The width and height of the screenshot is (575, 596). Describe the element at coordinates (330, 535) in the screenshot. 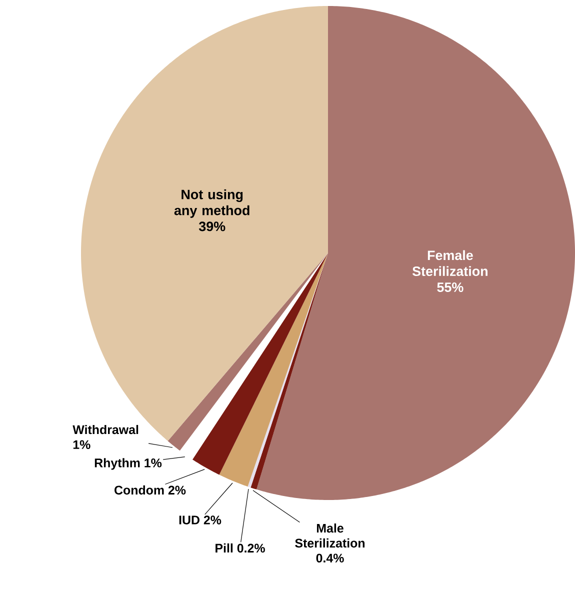

I see `slice-label: Male Sterilization` at that location.